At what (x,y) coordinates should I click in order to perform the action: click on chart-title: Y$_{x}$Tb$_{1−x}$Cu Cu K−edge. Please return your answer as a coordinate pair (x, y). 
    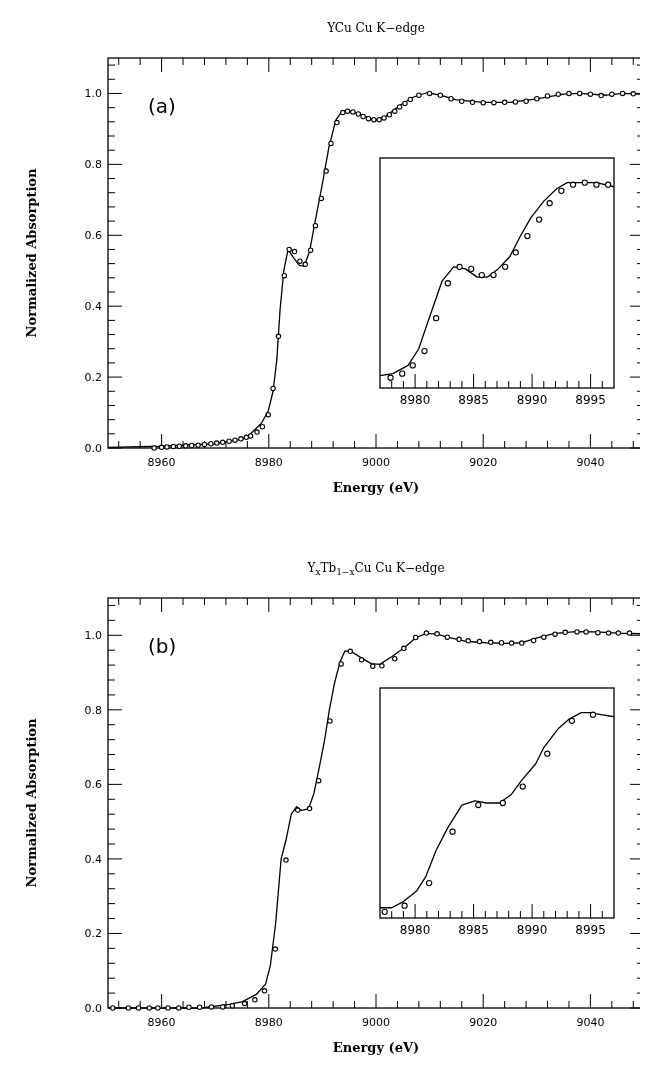
    Looking at the image, I should click on (375, 569).